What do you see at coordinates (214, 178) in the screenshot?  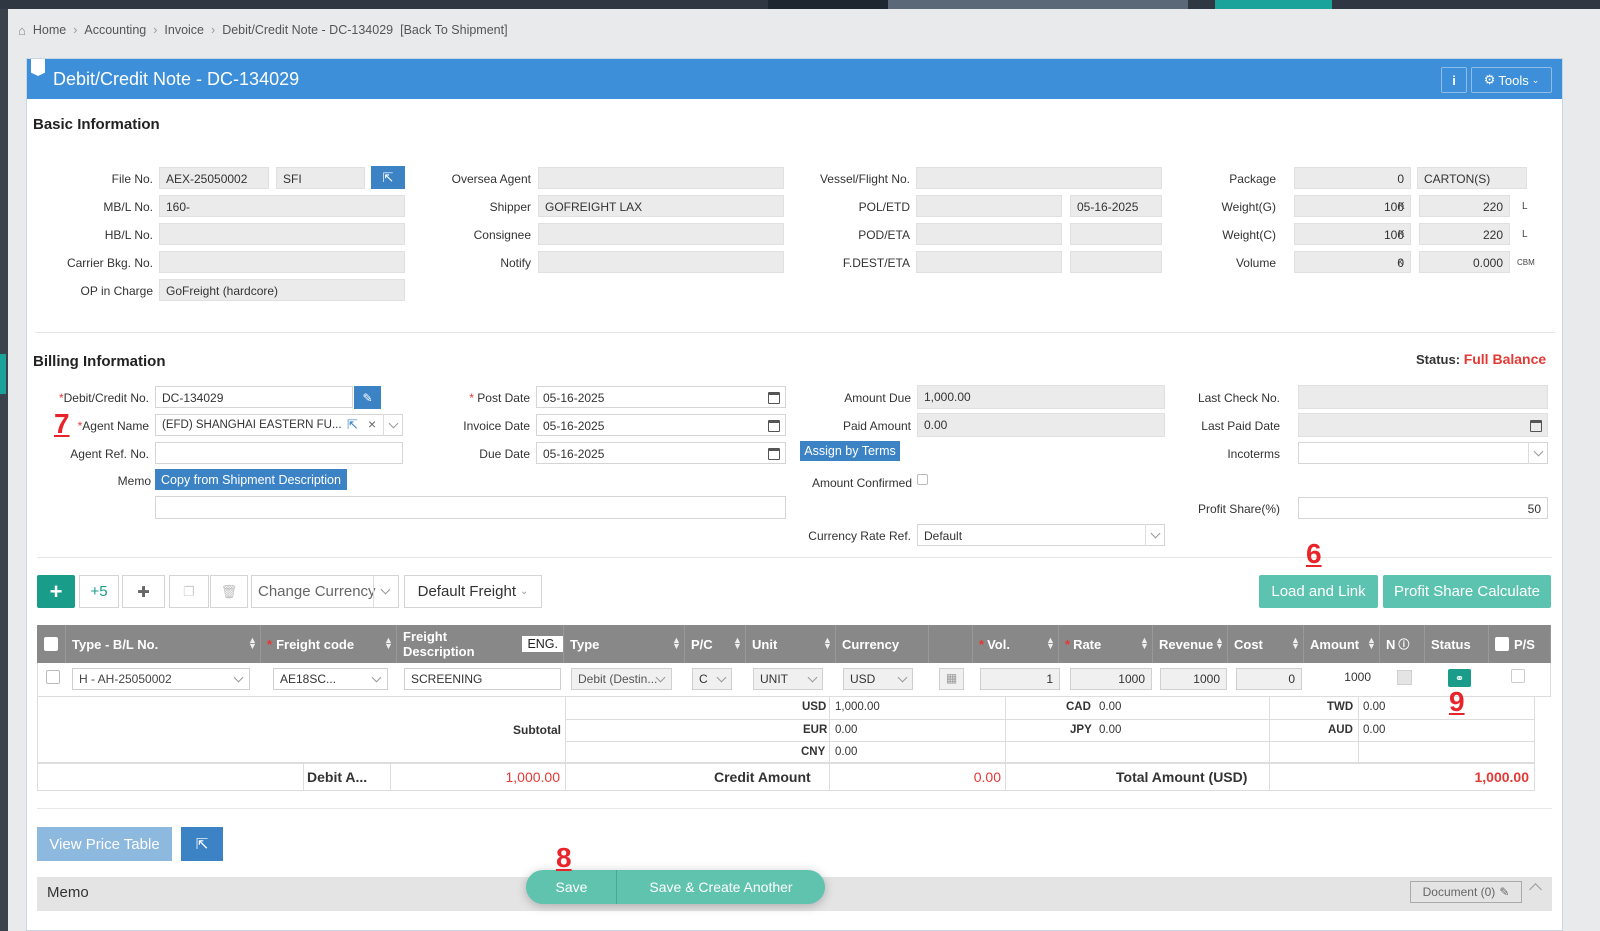 I see `file-no-field: AEX-25050002` at bounding box center [214, 178].